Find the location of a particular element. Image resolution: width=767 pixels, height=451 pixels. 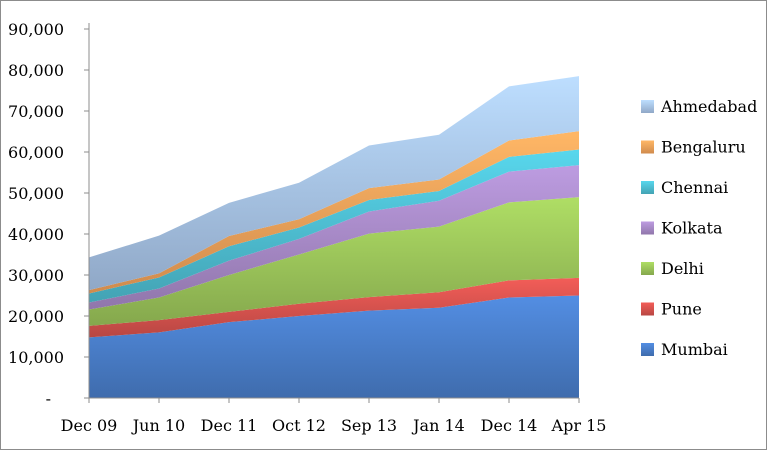

y-tick-label: 40,000 is located at coordinates (36, 234).